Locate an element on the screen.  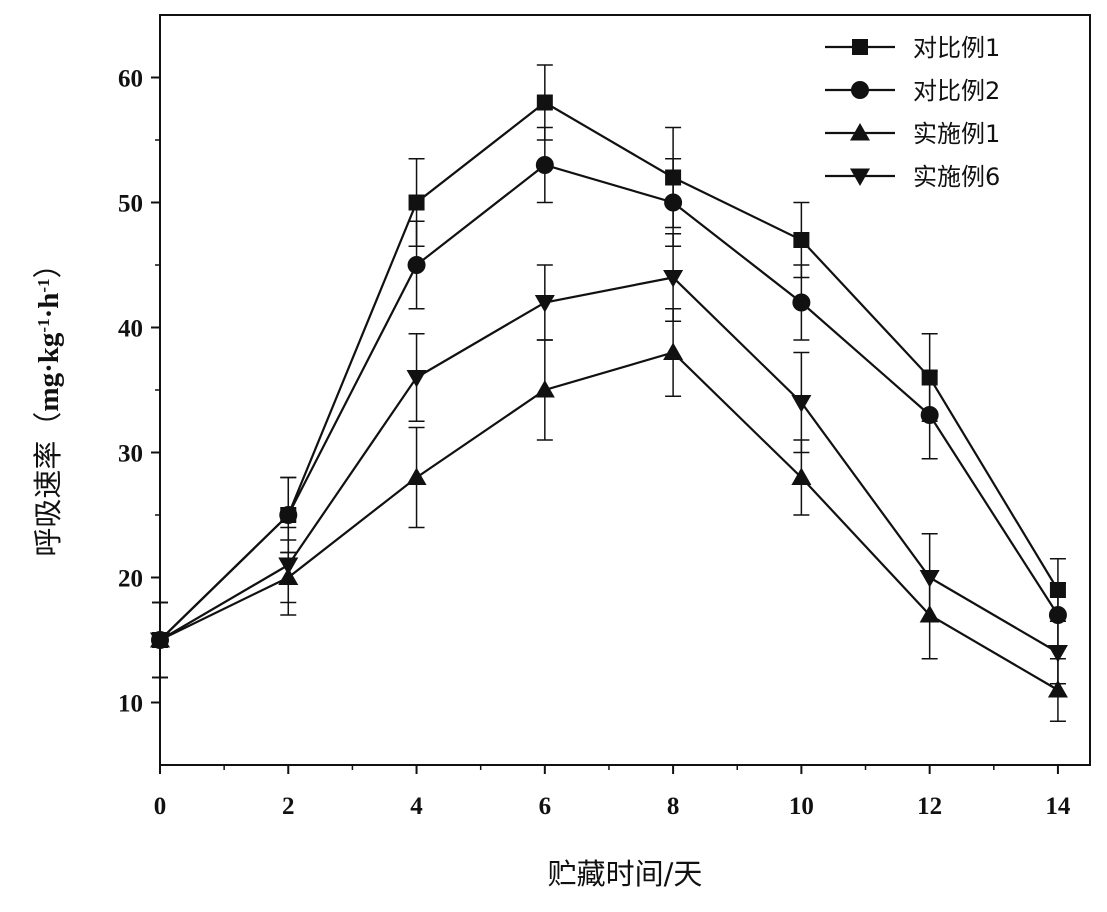
y-axis-label-unit: mg·kg is located at coordinates (49, 371).